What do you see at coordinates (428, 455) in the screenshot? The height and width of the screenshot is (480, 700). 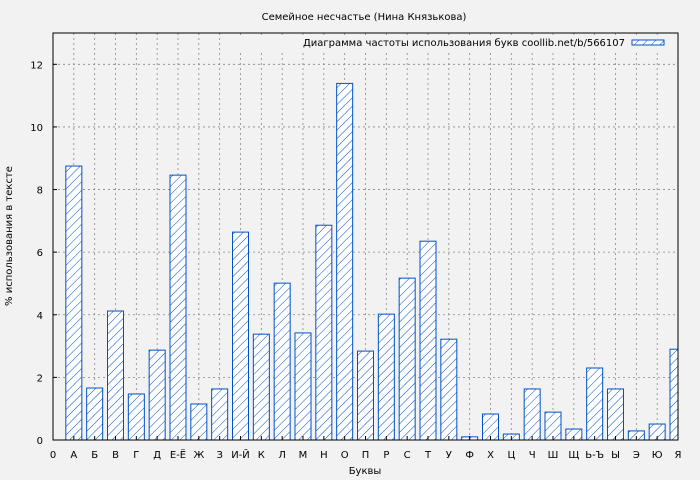 I see `x-tick-label: Т` at bounding box center [428, 455].